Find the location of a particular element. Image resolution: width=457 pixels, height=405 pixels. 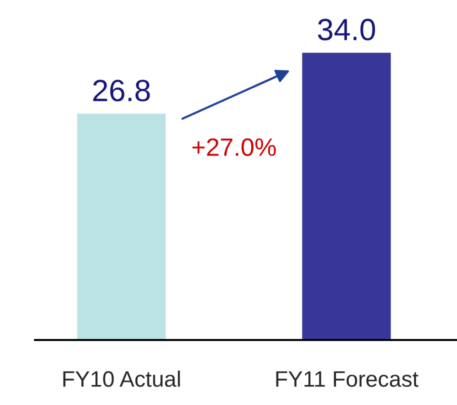

x-tick-label: FY11 Forecast is located at coordinates (347, 379).